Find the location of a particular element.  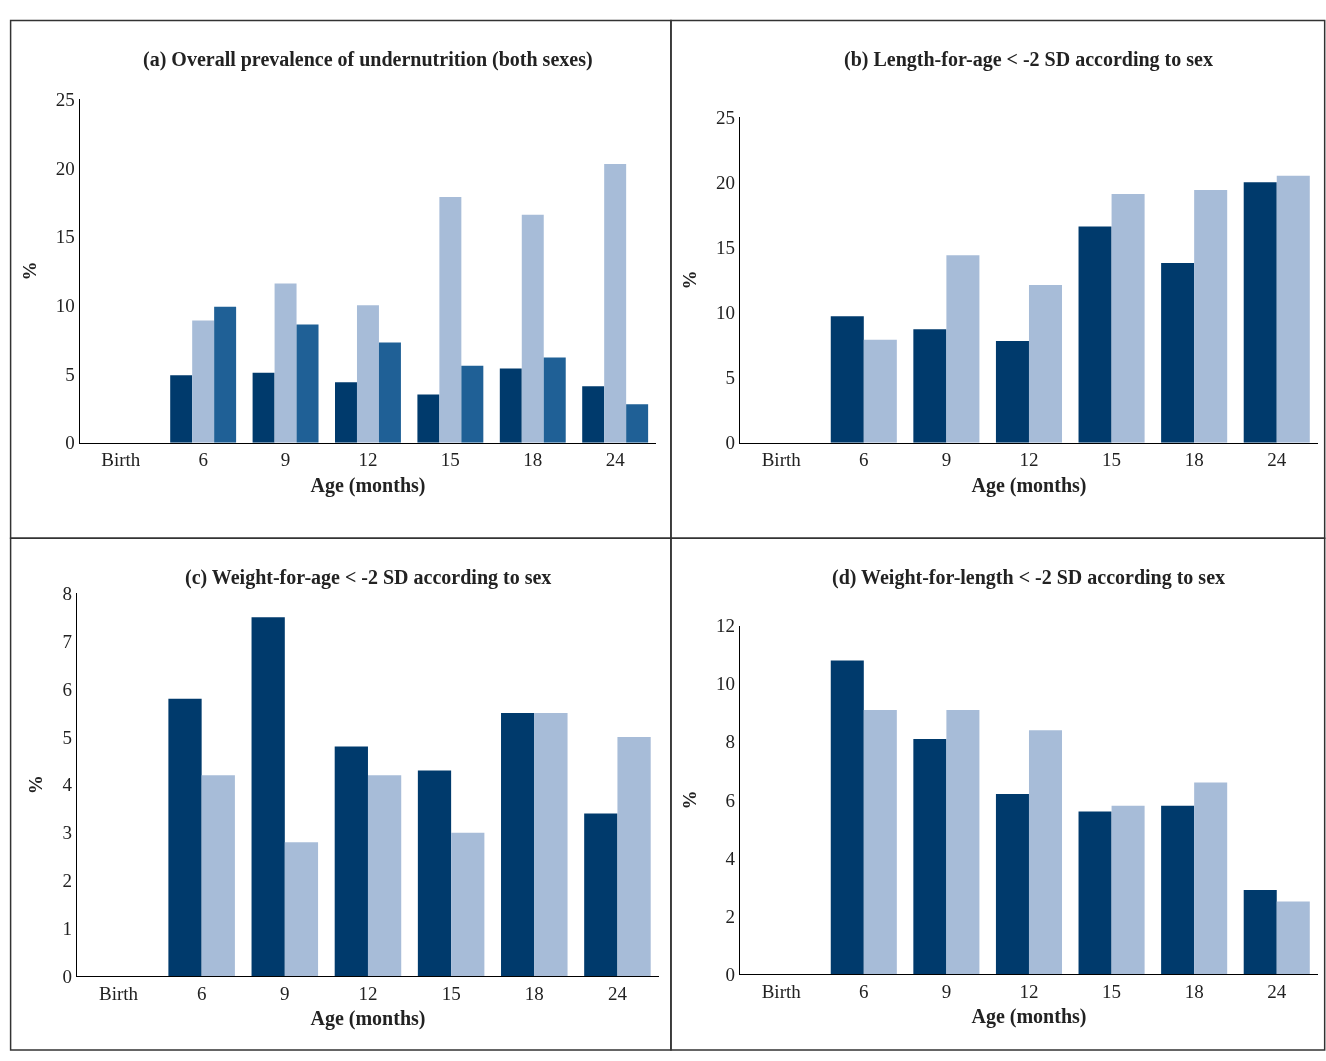

chart-title: (a) Overall prevalence of undernutrition (both sexes) is located at coordinates (368, 59).